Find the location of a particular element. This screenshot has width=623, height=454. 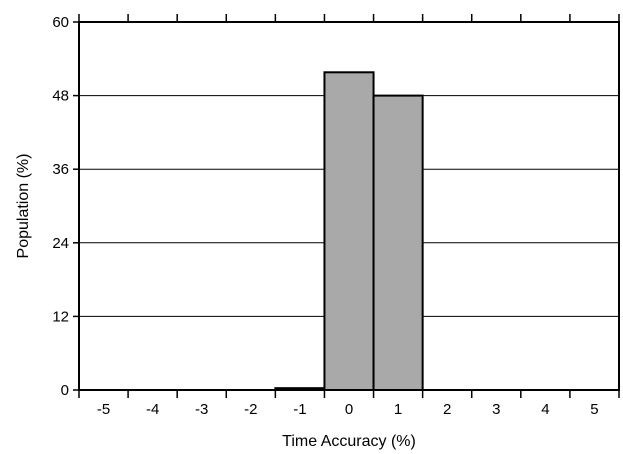

x-tick-label: -3 is located at coordinates (201, 409).